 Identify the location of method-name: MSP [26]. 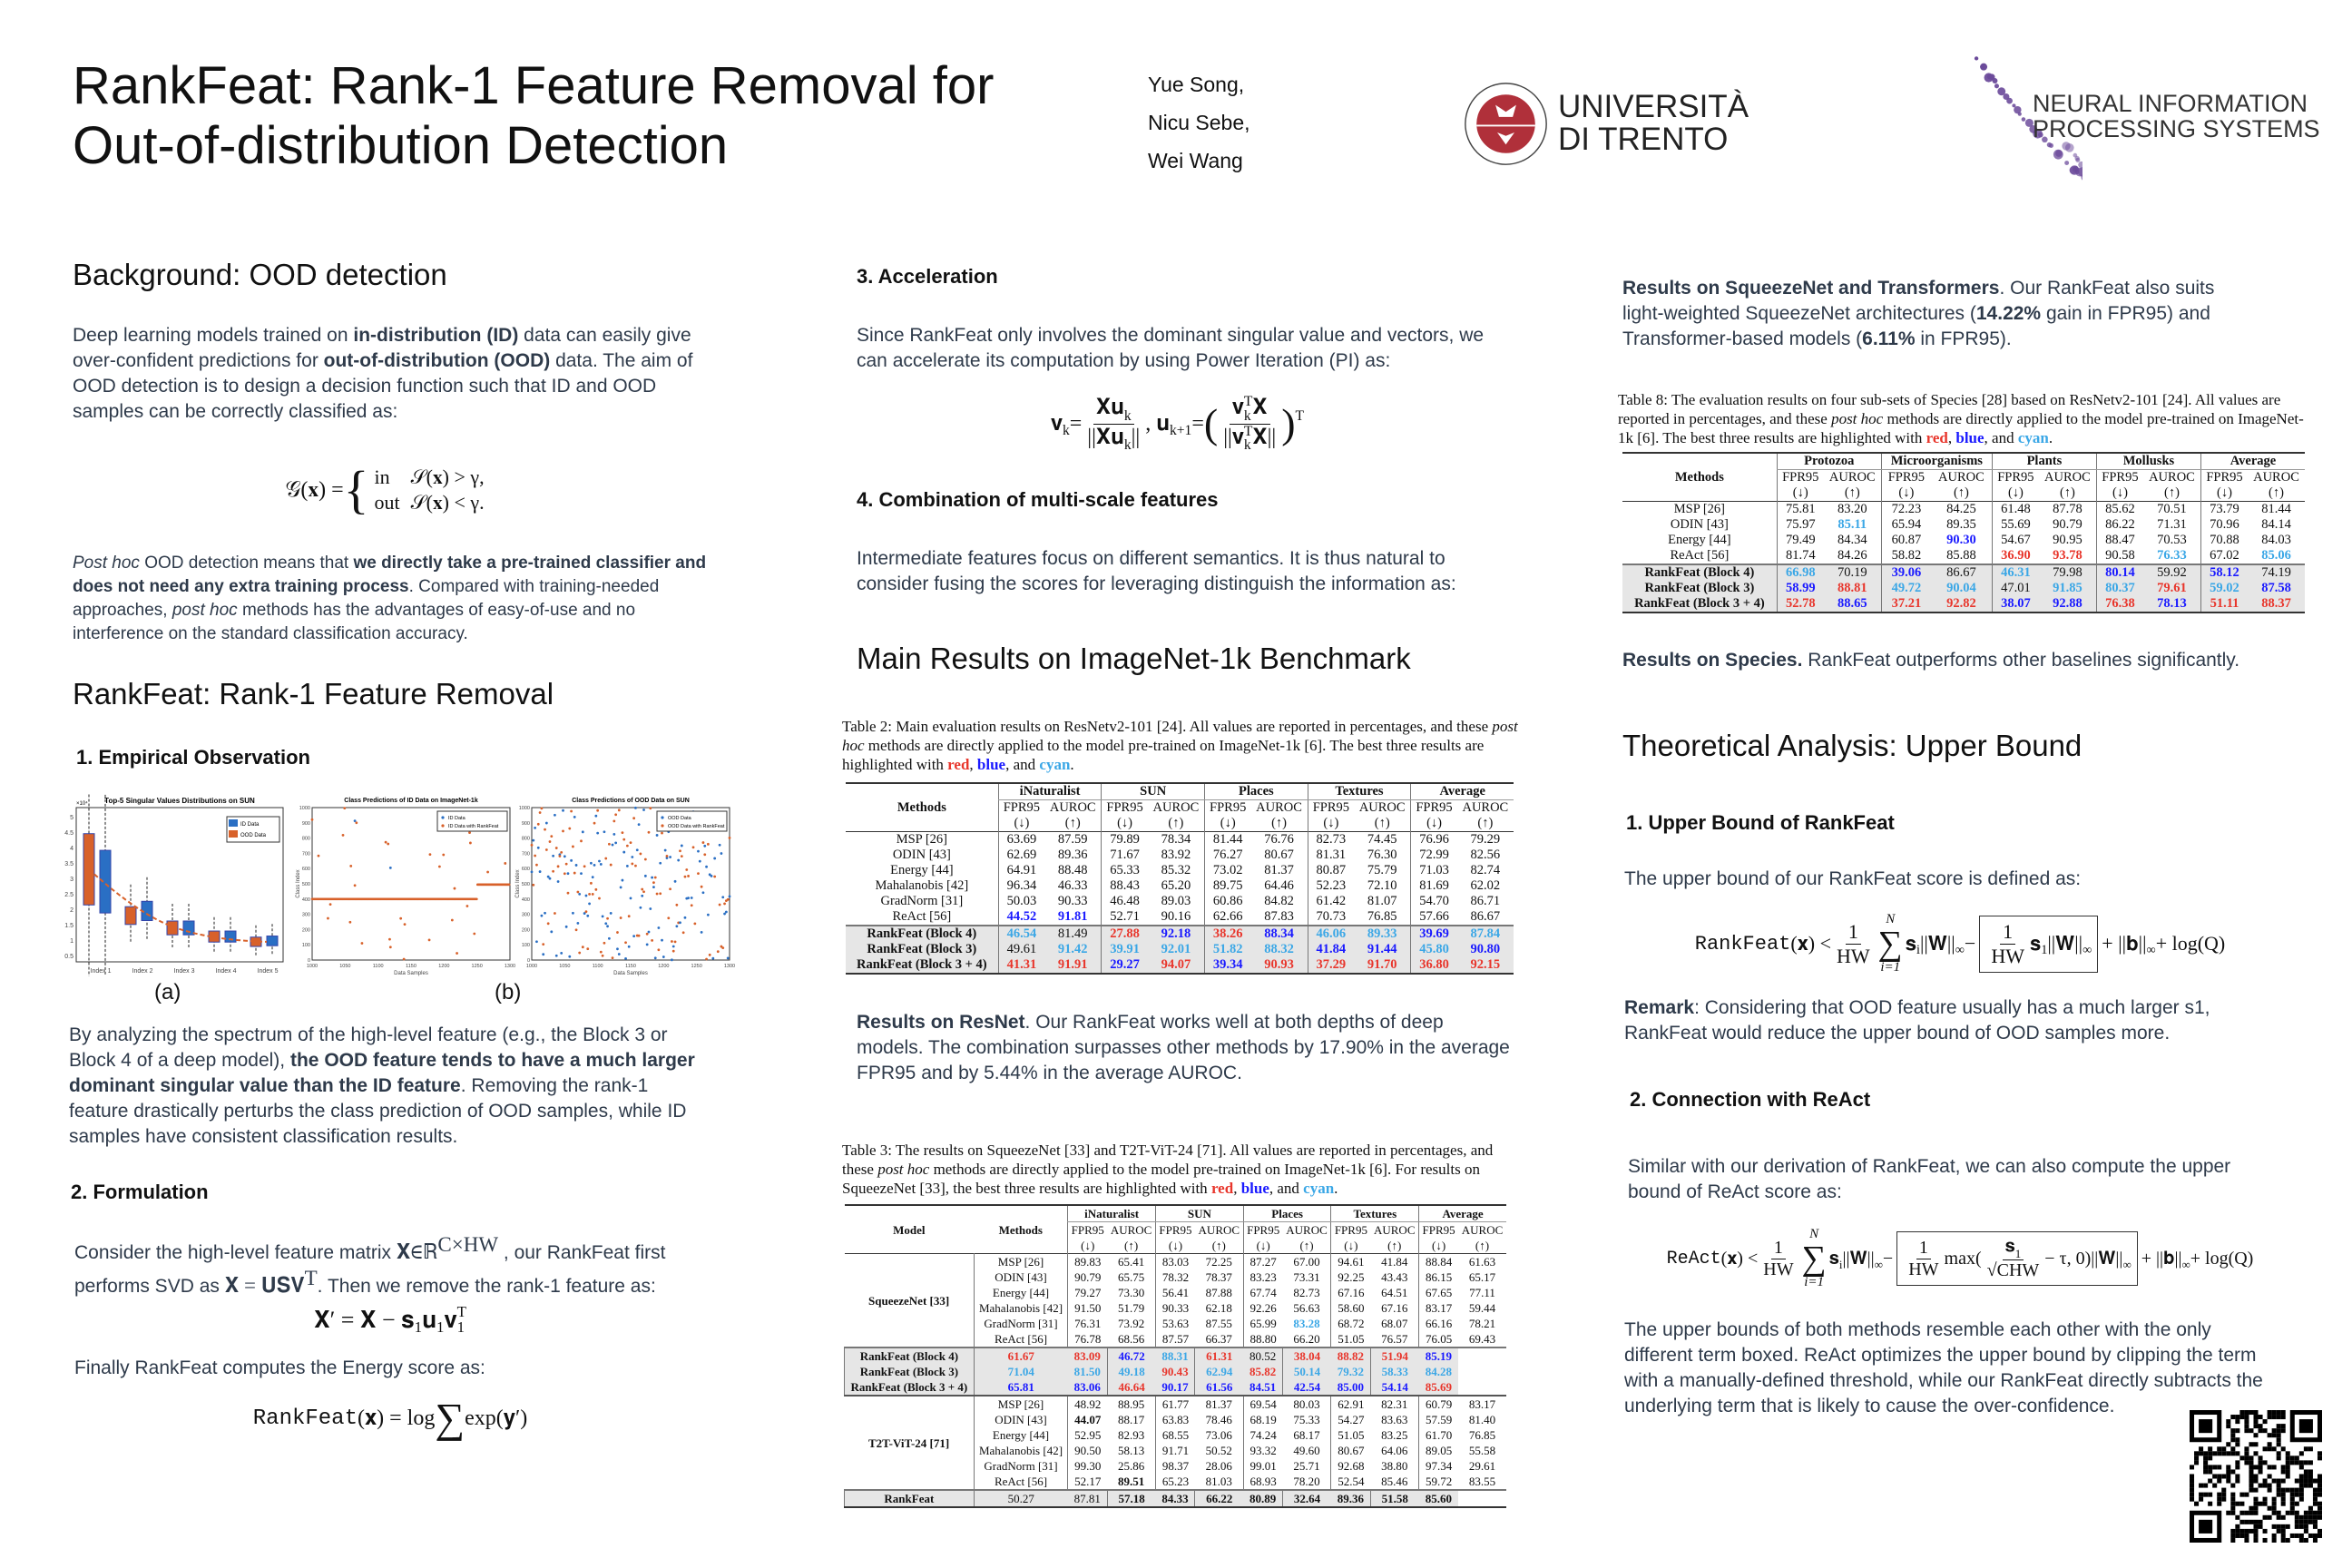
(1020, 1404).